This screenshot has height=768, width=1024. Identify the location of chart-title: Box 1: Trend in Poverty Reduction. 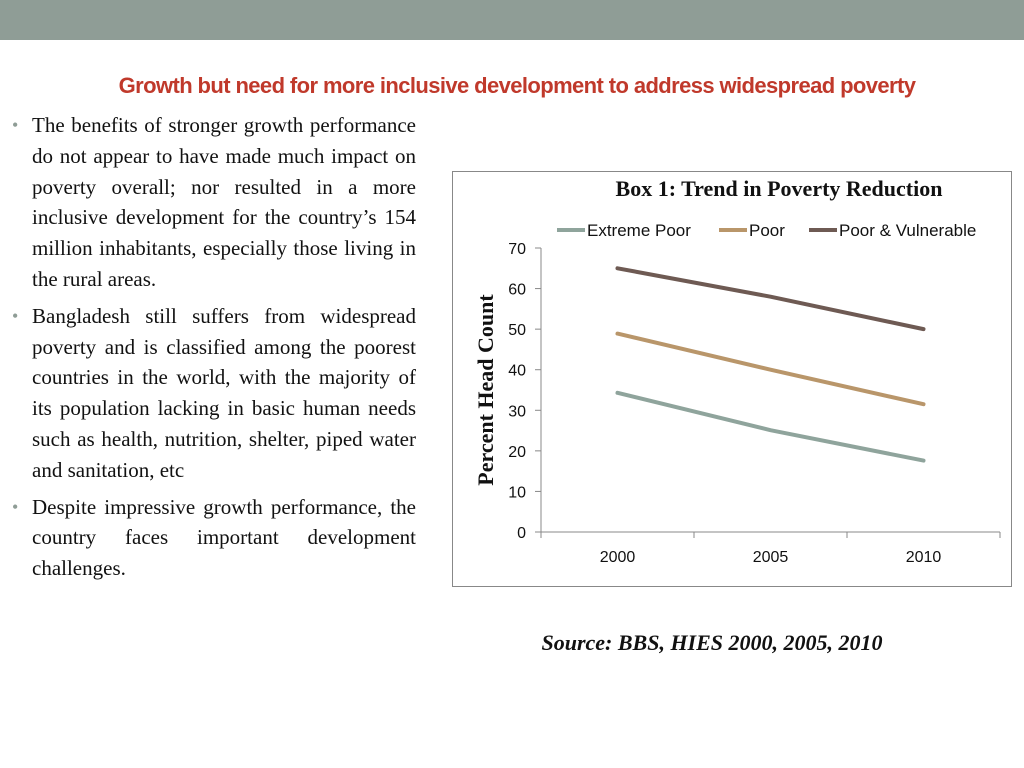
(779, 188).